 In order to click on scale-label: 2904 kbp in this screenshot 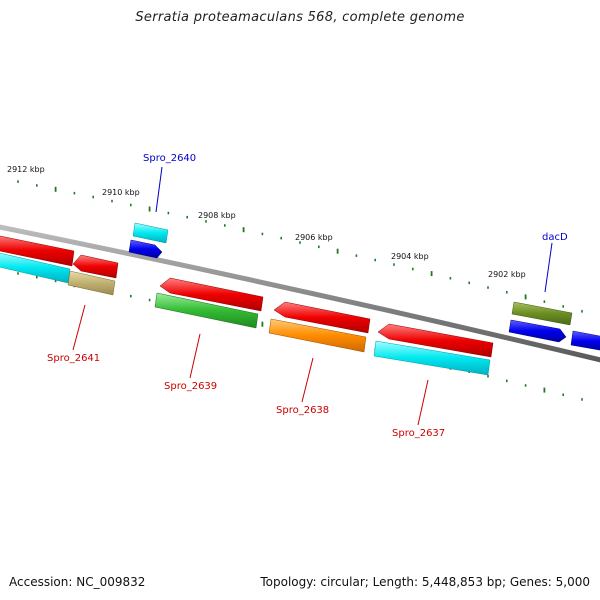, I will do `click(410, 256)`.